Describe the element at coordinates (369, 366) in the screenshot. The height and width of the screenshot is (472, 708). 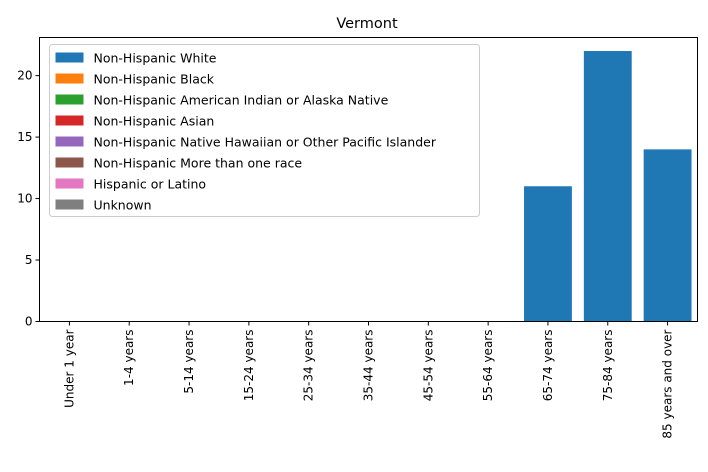
I see `x-tick-label-5: 35-44 years` at that location.